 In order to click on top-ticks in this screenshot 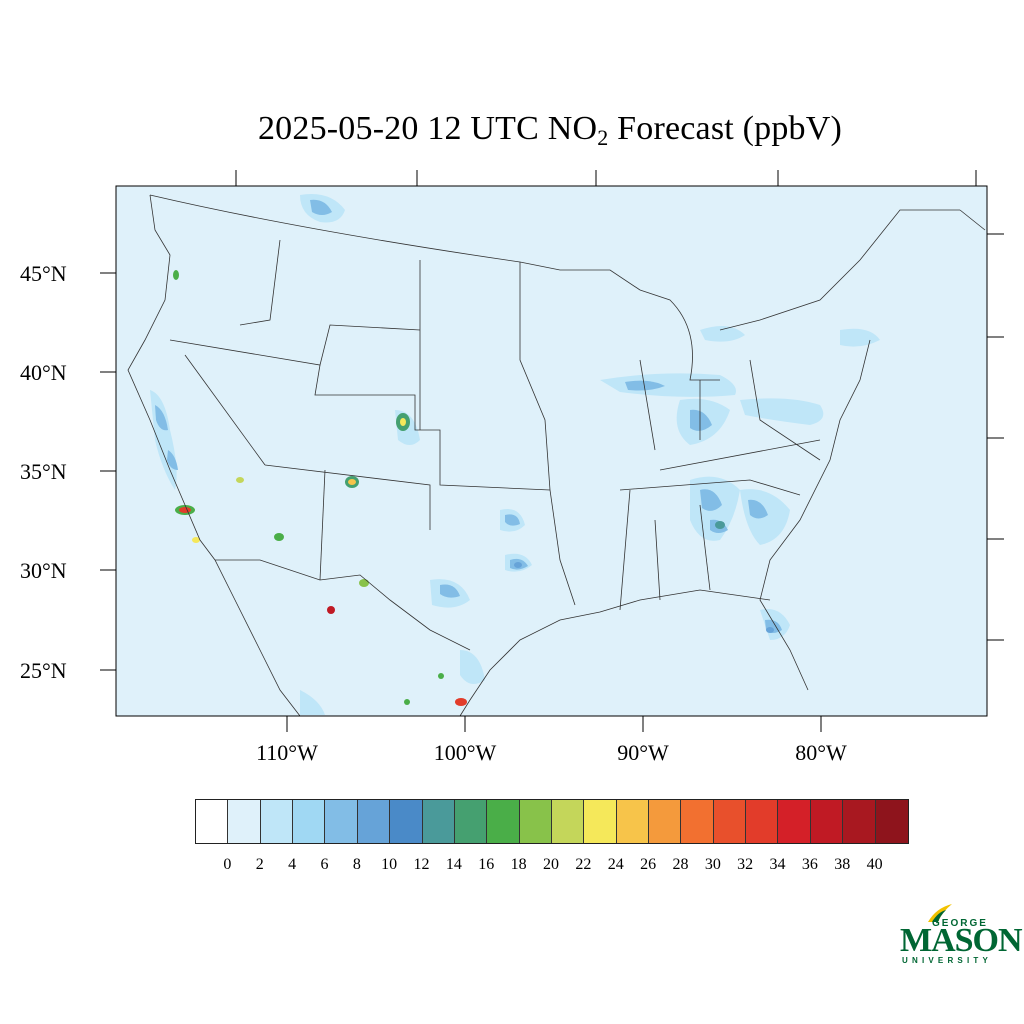, I will do `click(606, 178)`.